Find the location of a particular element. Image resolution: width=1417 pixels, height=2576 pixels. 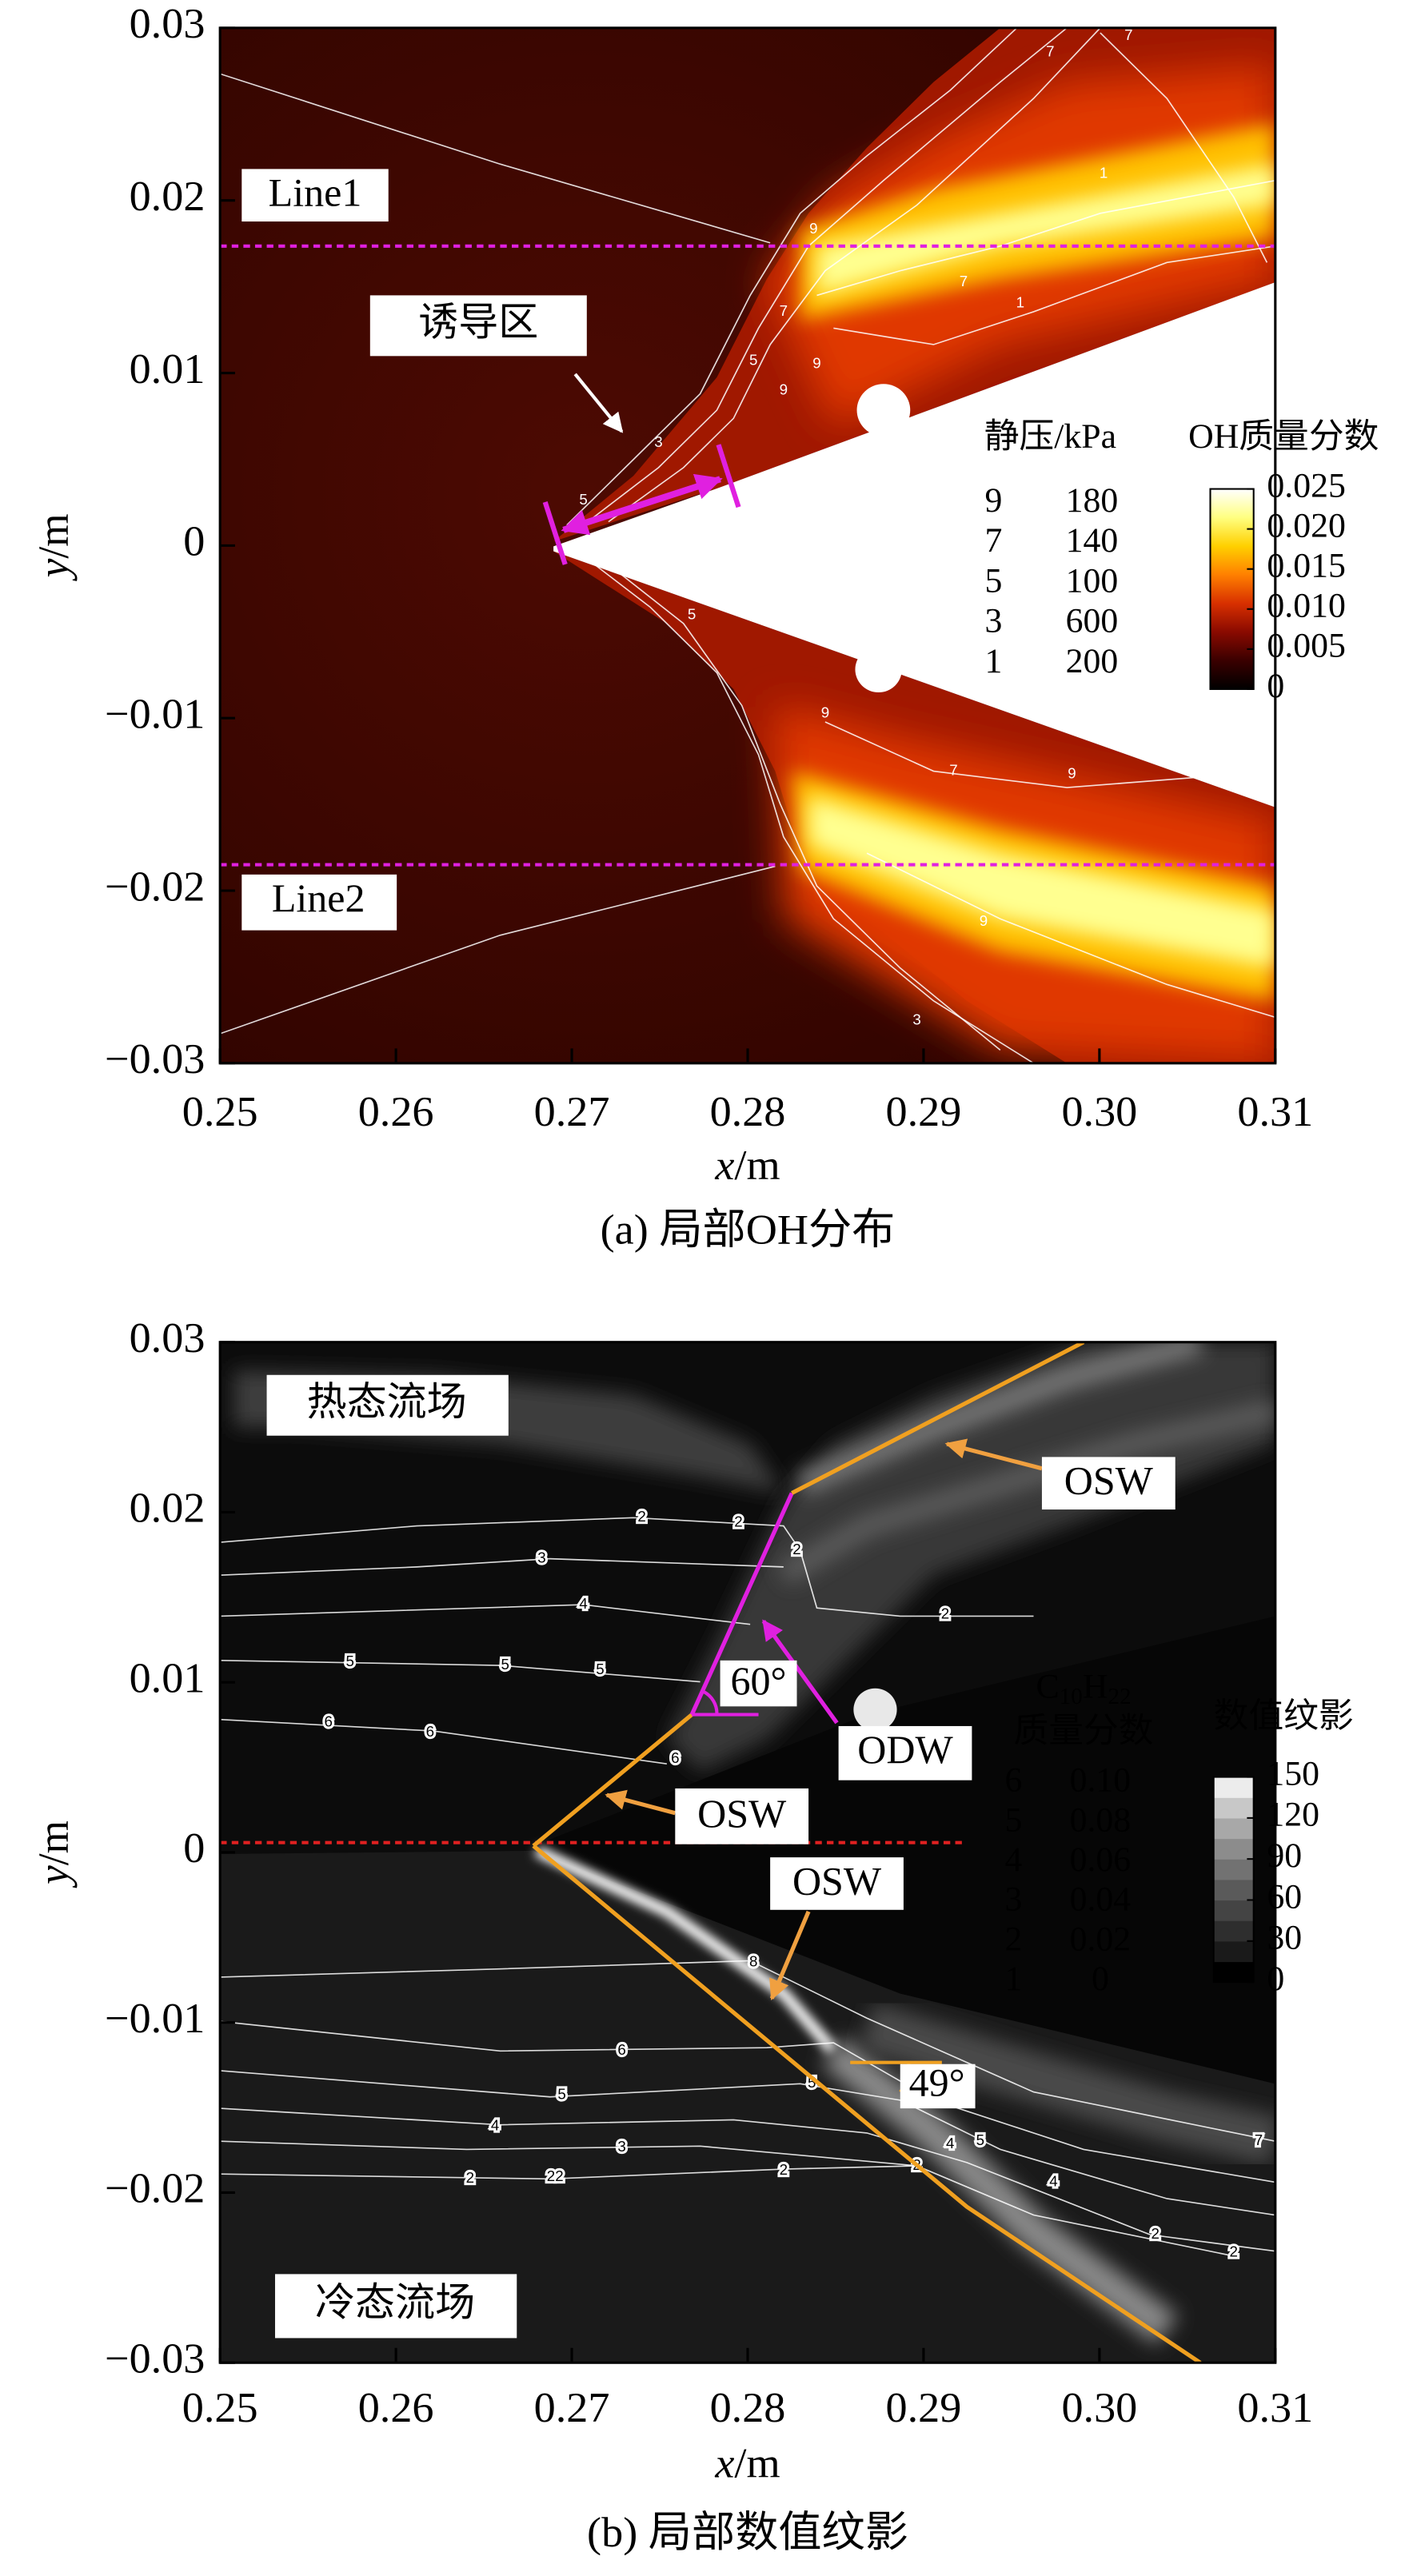

legend-value: 600 is located at coordinates (1092, 621).